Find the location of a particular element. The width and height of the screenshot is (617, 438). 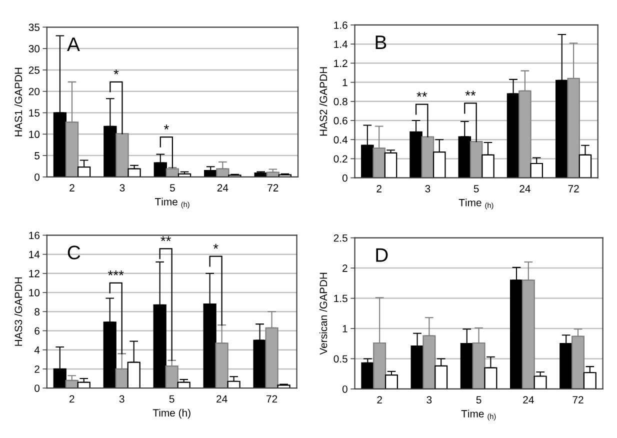

y-axis-title: HAS3 /GAPDH is located at coordinates (18, 311).